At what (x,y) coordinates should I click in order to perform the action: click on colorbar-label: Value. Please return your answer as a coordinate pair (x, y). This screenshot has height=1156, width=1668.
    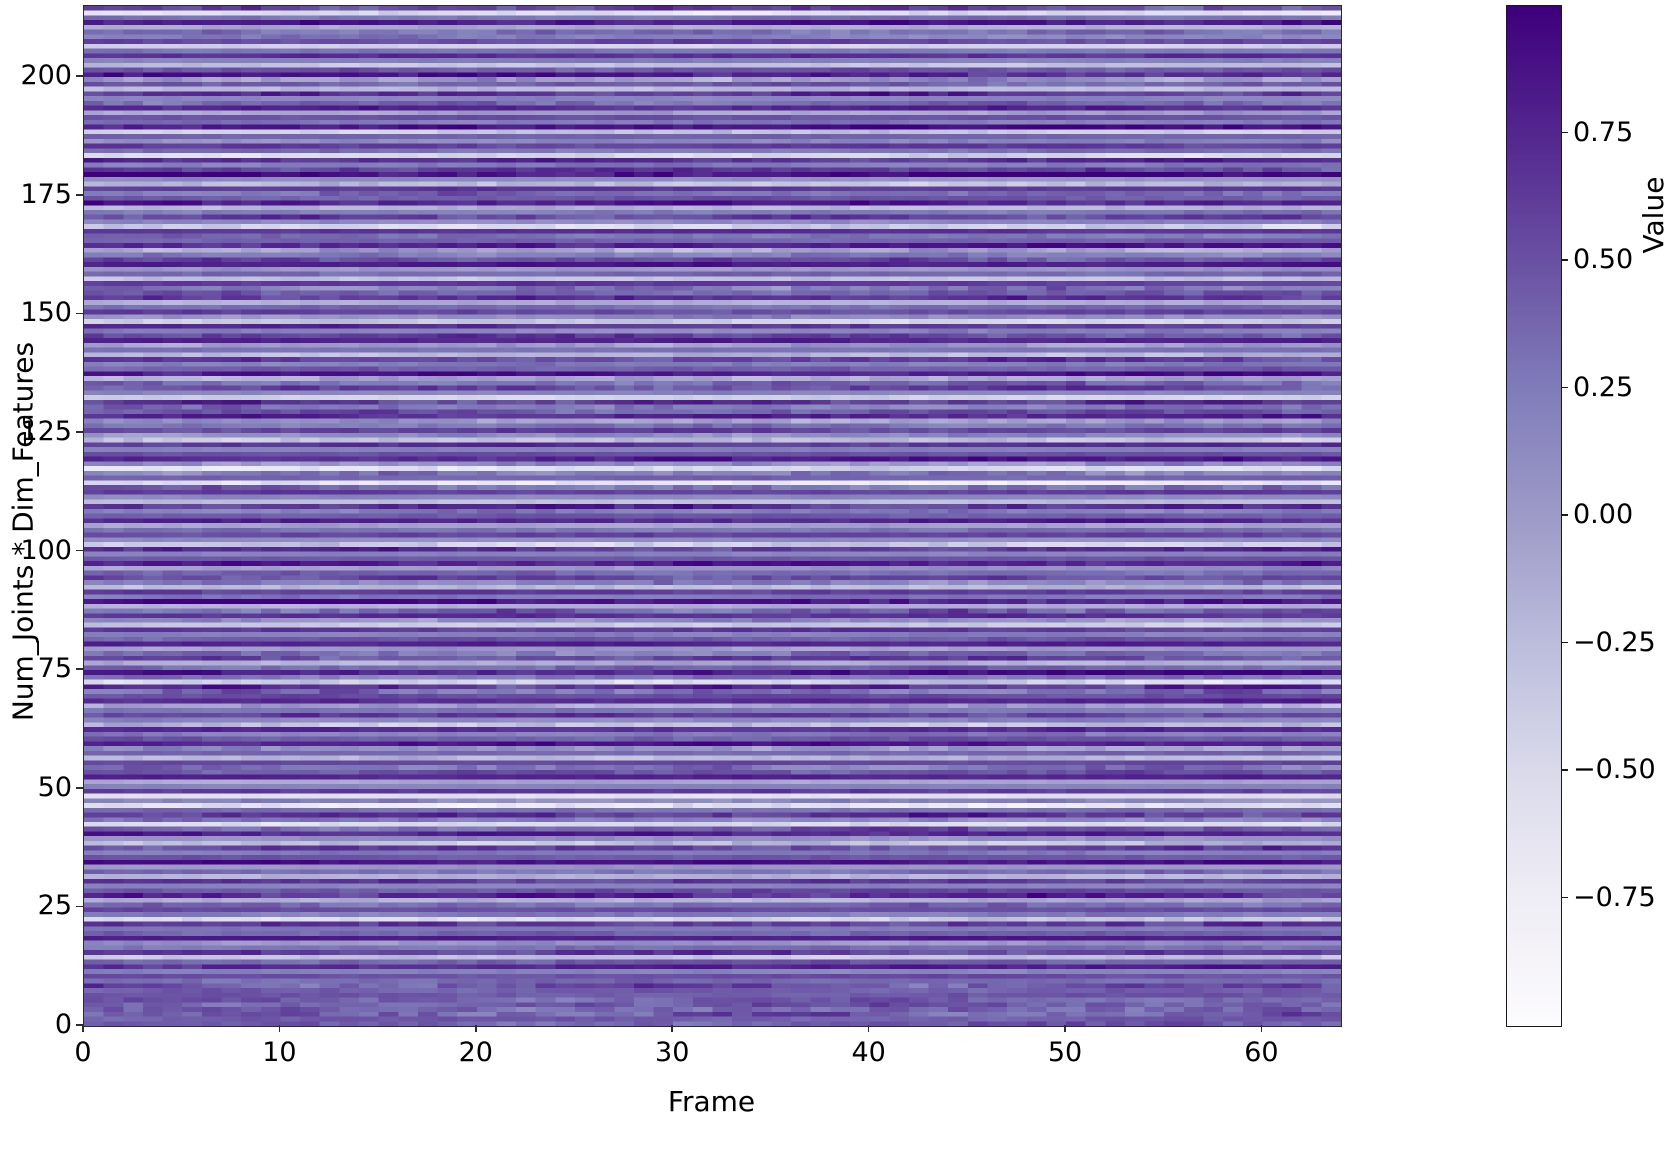
    Looking at the image, I should click on (1652, 215).